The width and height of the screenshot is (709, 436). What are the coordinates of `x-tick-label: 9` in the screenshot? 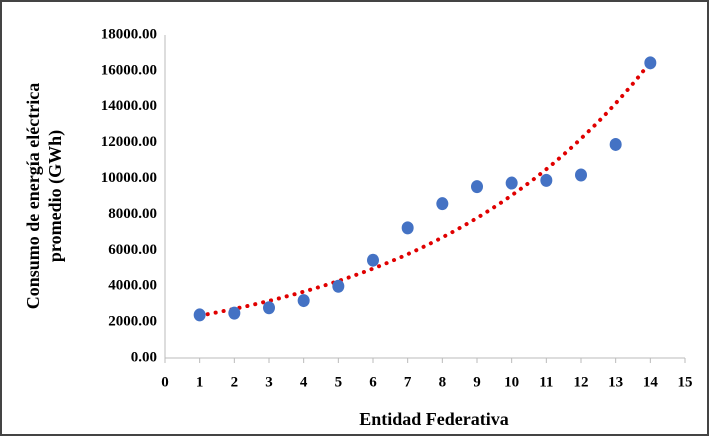 It's located at (477, 382).